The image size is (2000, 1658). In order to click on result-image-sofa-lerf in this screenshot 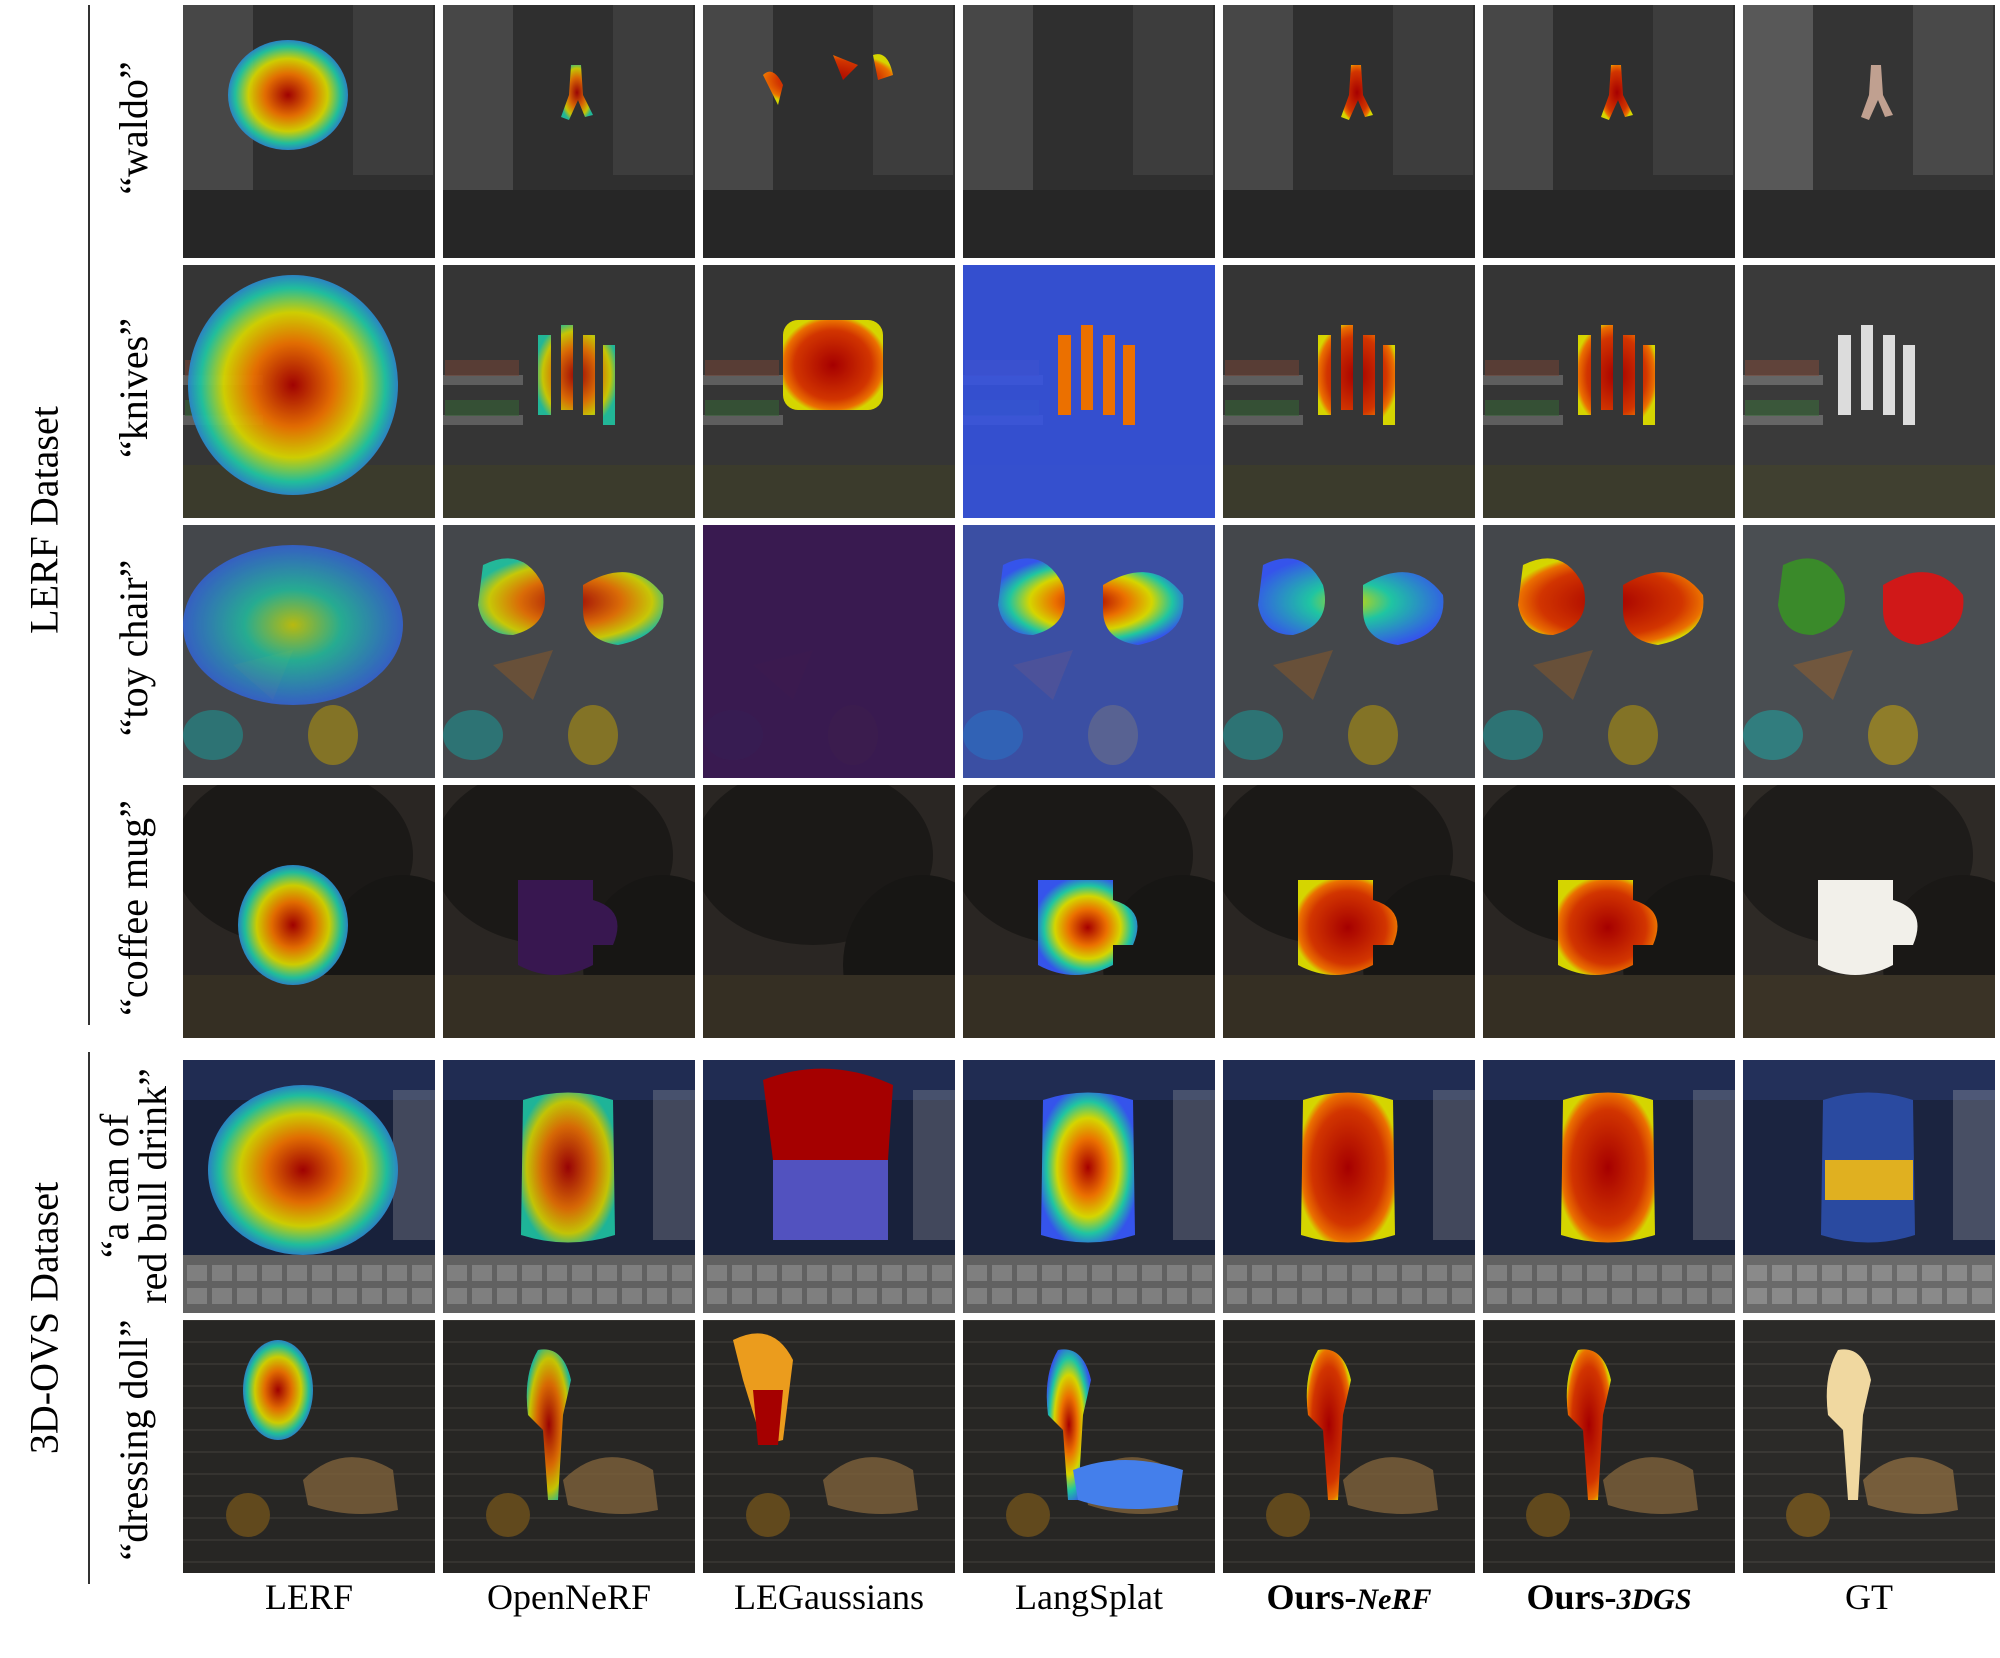, I will do `click(309, 911)`.